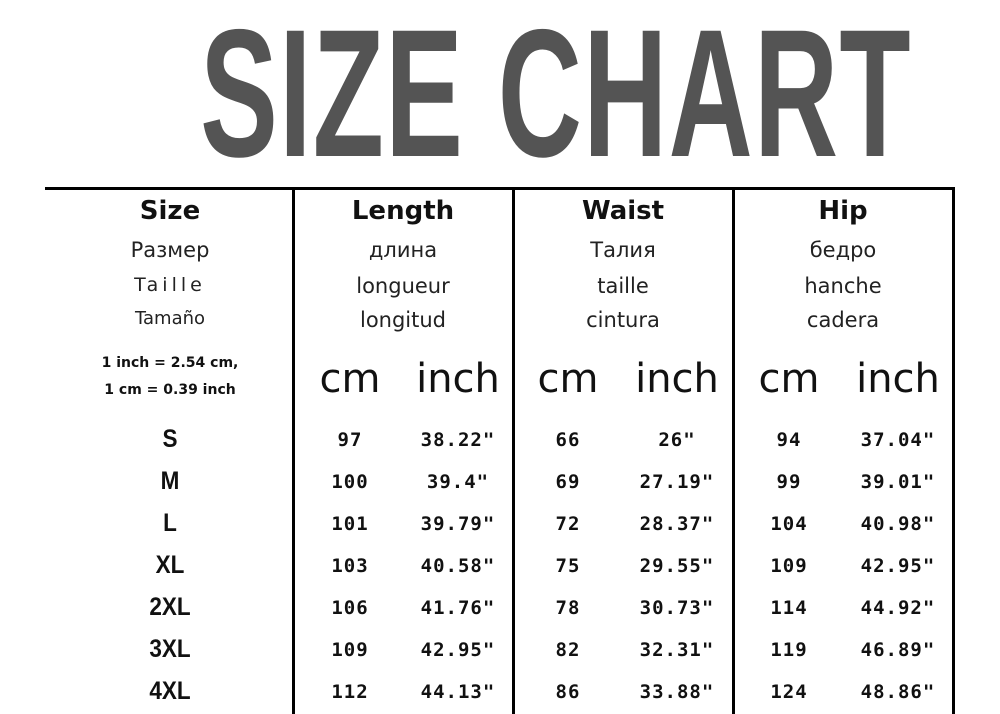  I want to click on cm-value: 106, so click(350, 608).